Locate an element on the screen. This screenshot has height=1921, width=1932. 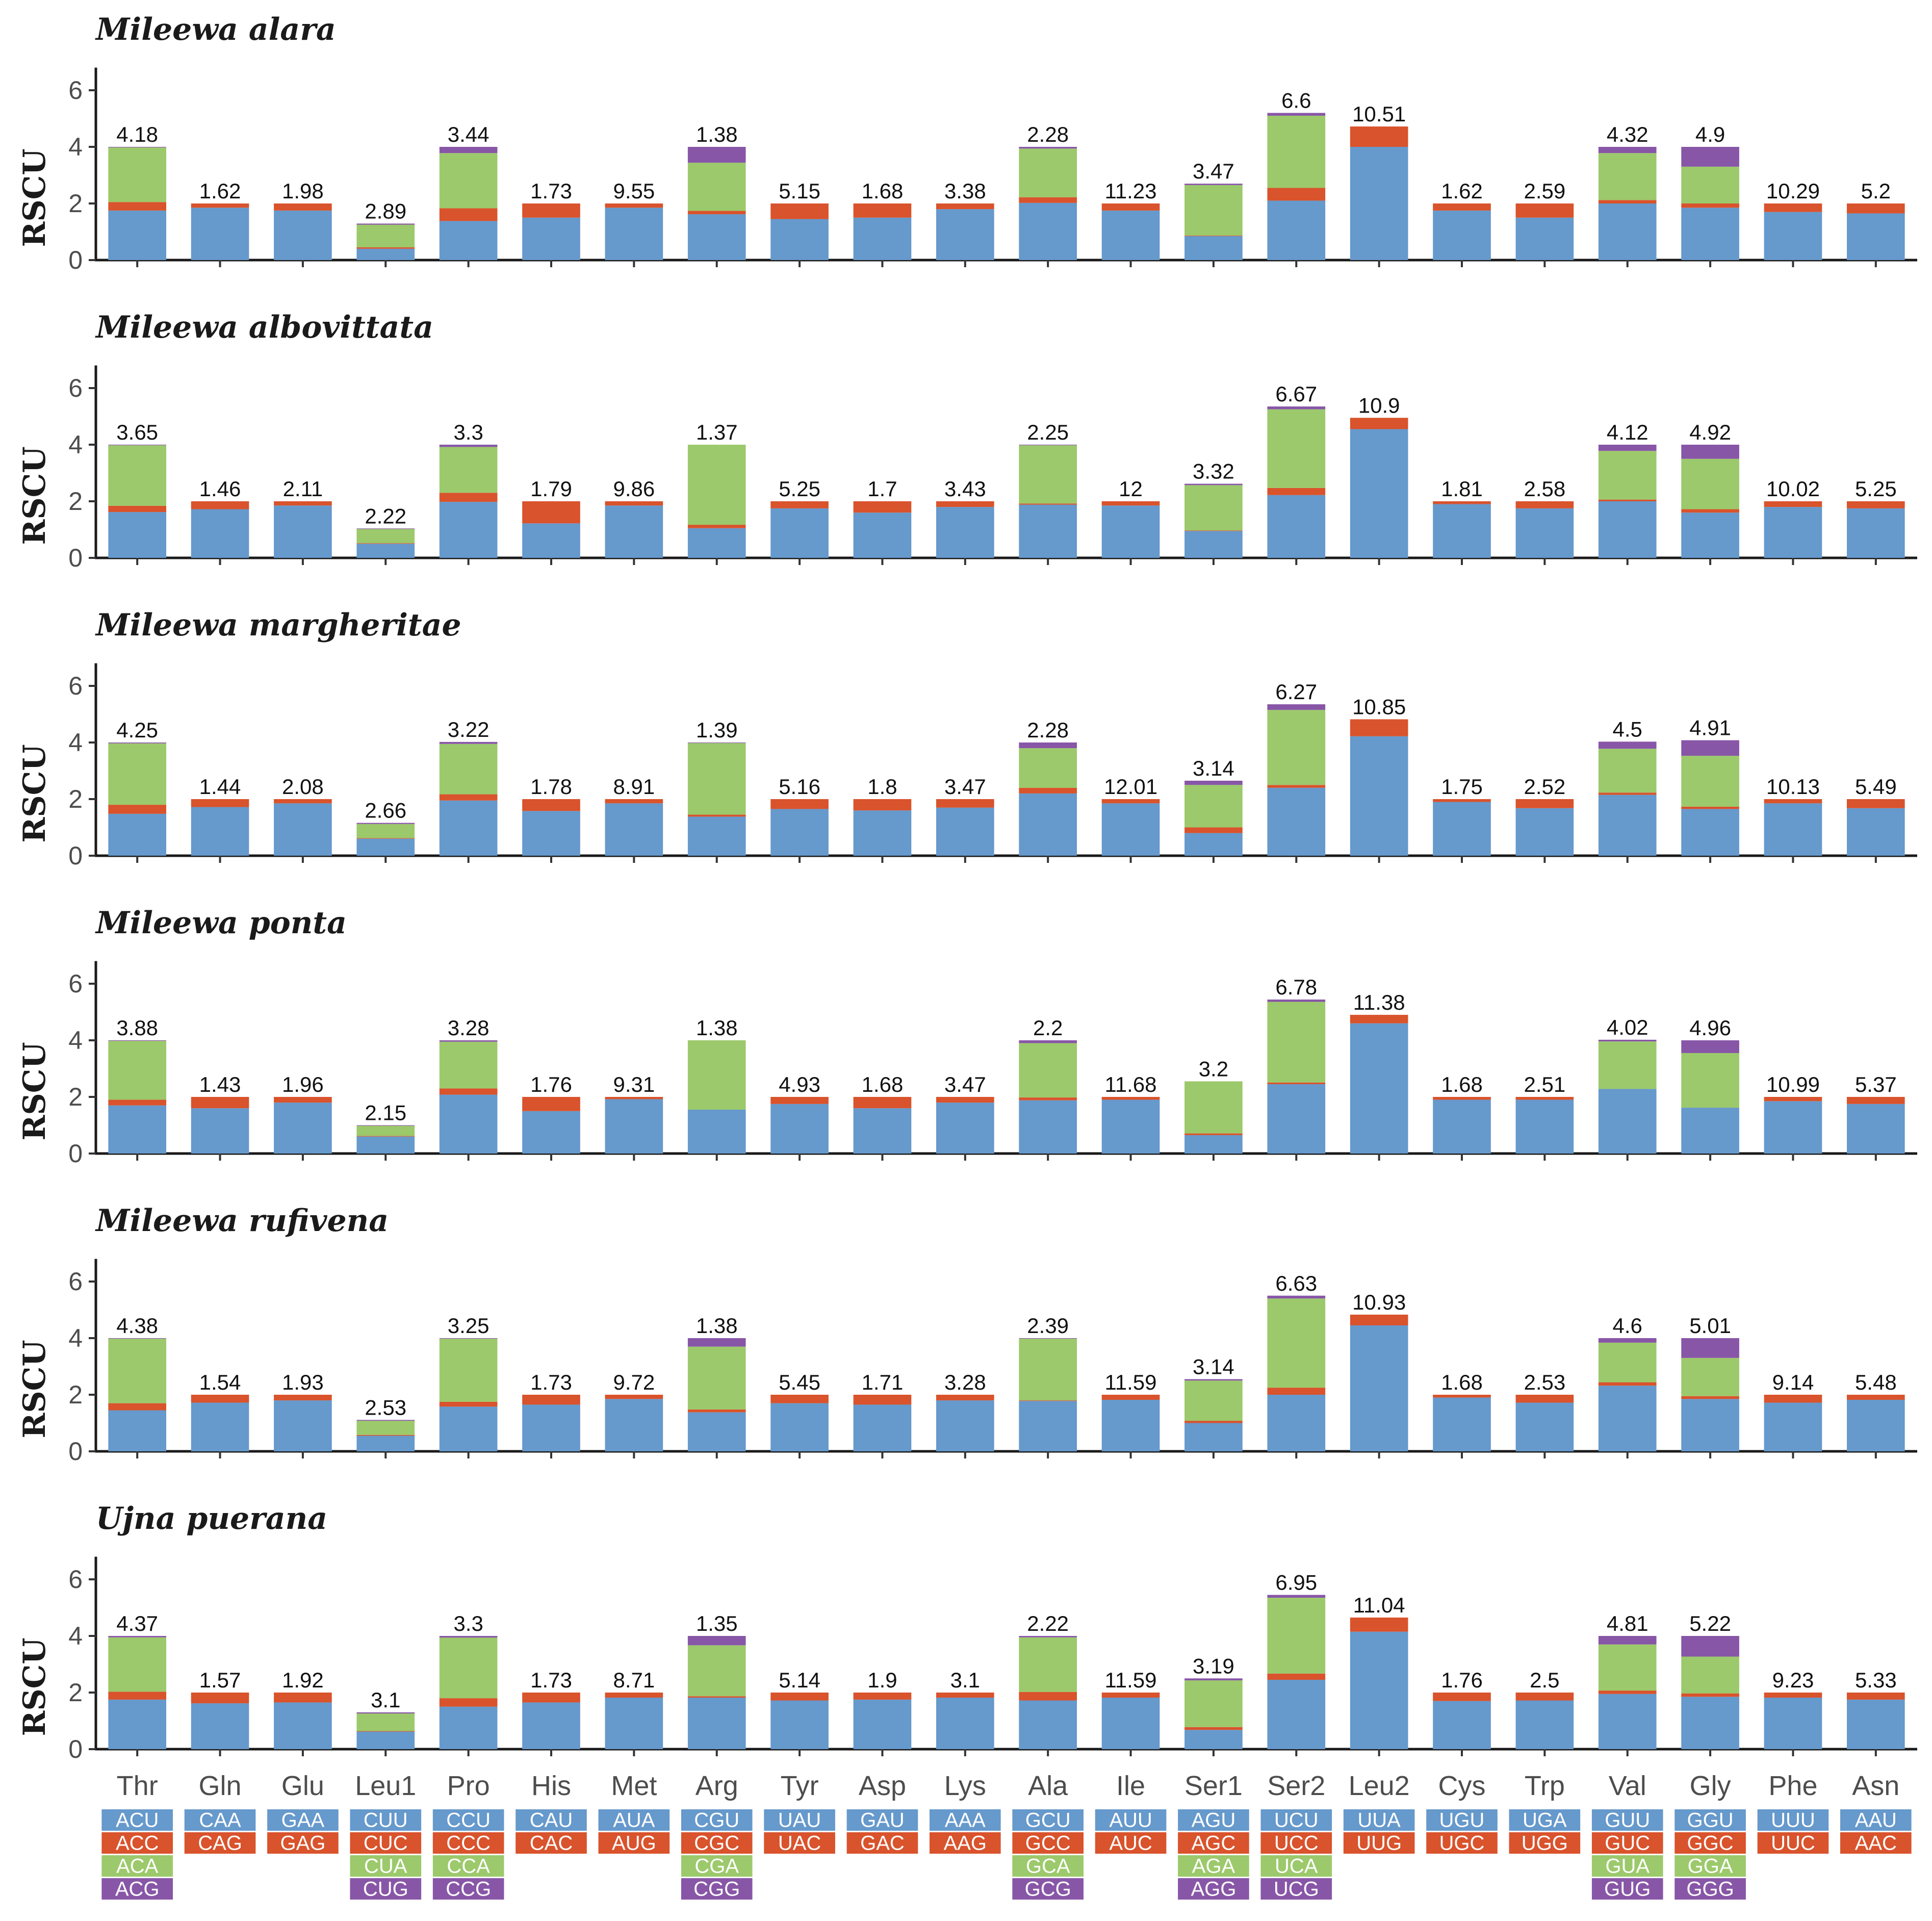
data-label: 11.68 is located at coordinates (1131, 1084).